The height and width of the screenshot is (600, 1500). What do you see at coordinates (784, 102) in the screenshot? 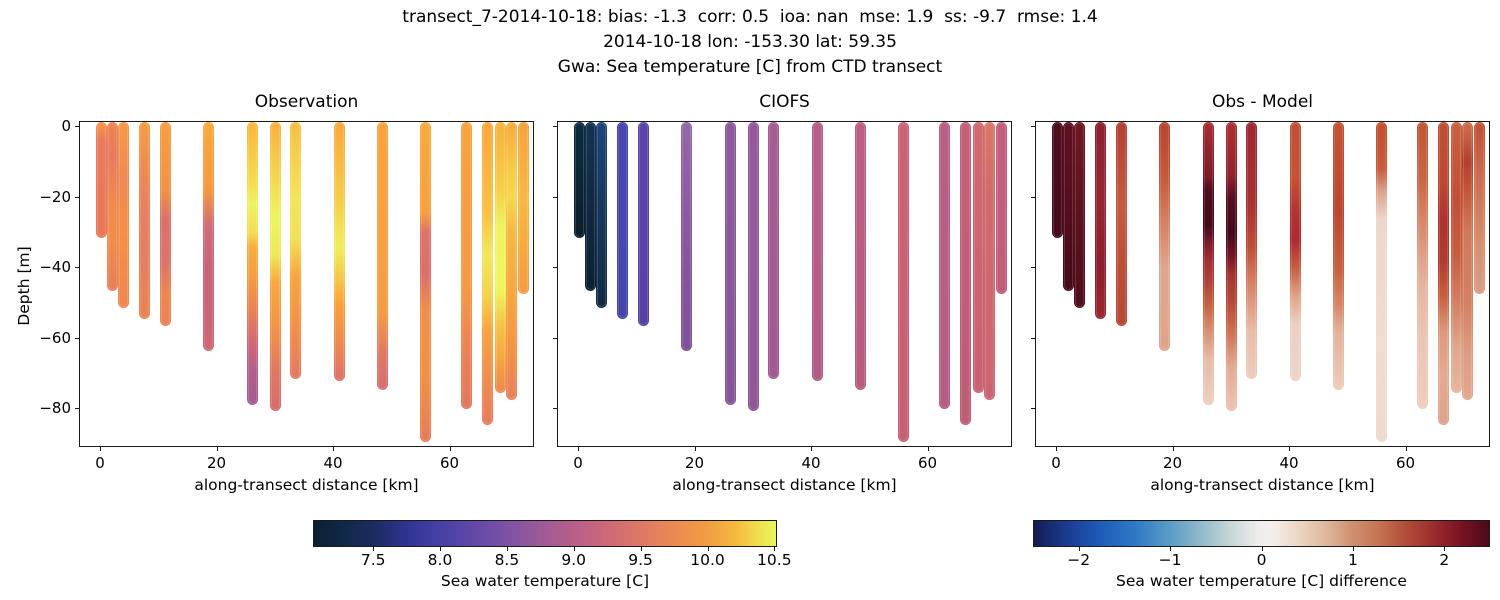
I see `panel-title-ciofs: CIOFS` at bounding box center [784, 102].